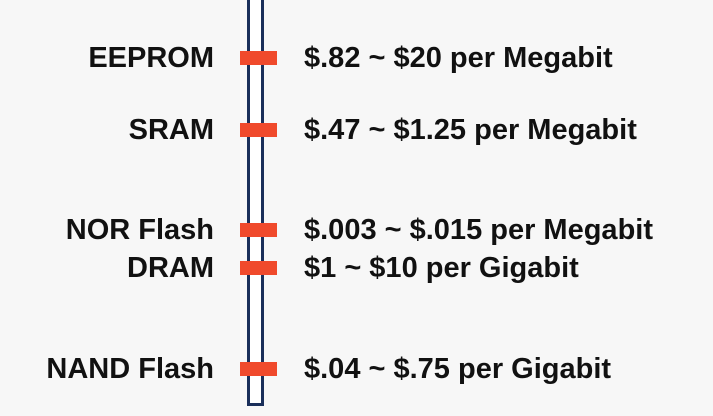  I want to click on memory-row-sram: SRAM $.47 ~ $1.25 per Megabit, so click(356, 130).